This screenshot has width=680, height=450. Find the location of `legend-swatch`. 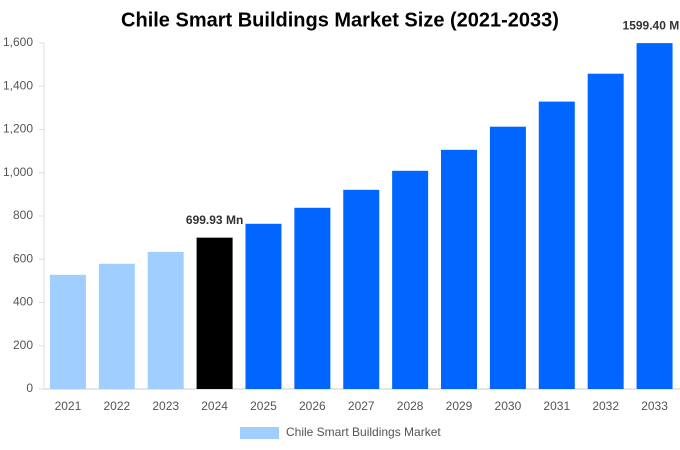

legend-swatch is located at coordinates (259, 433).